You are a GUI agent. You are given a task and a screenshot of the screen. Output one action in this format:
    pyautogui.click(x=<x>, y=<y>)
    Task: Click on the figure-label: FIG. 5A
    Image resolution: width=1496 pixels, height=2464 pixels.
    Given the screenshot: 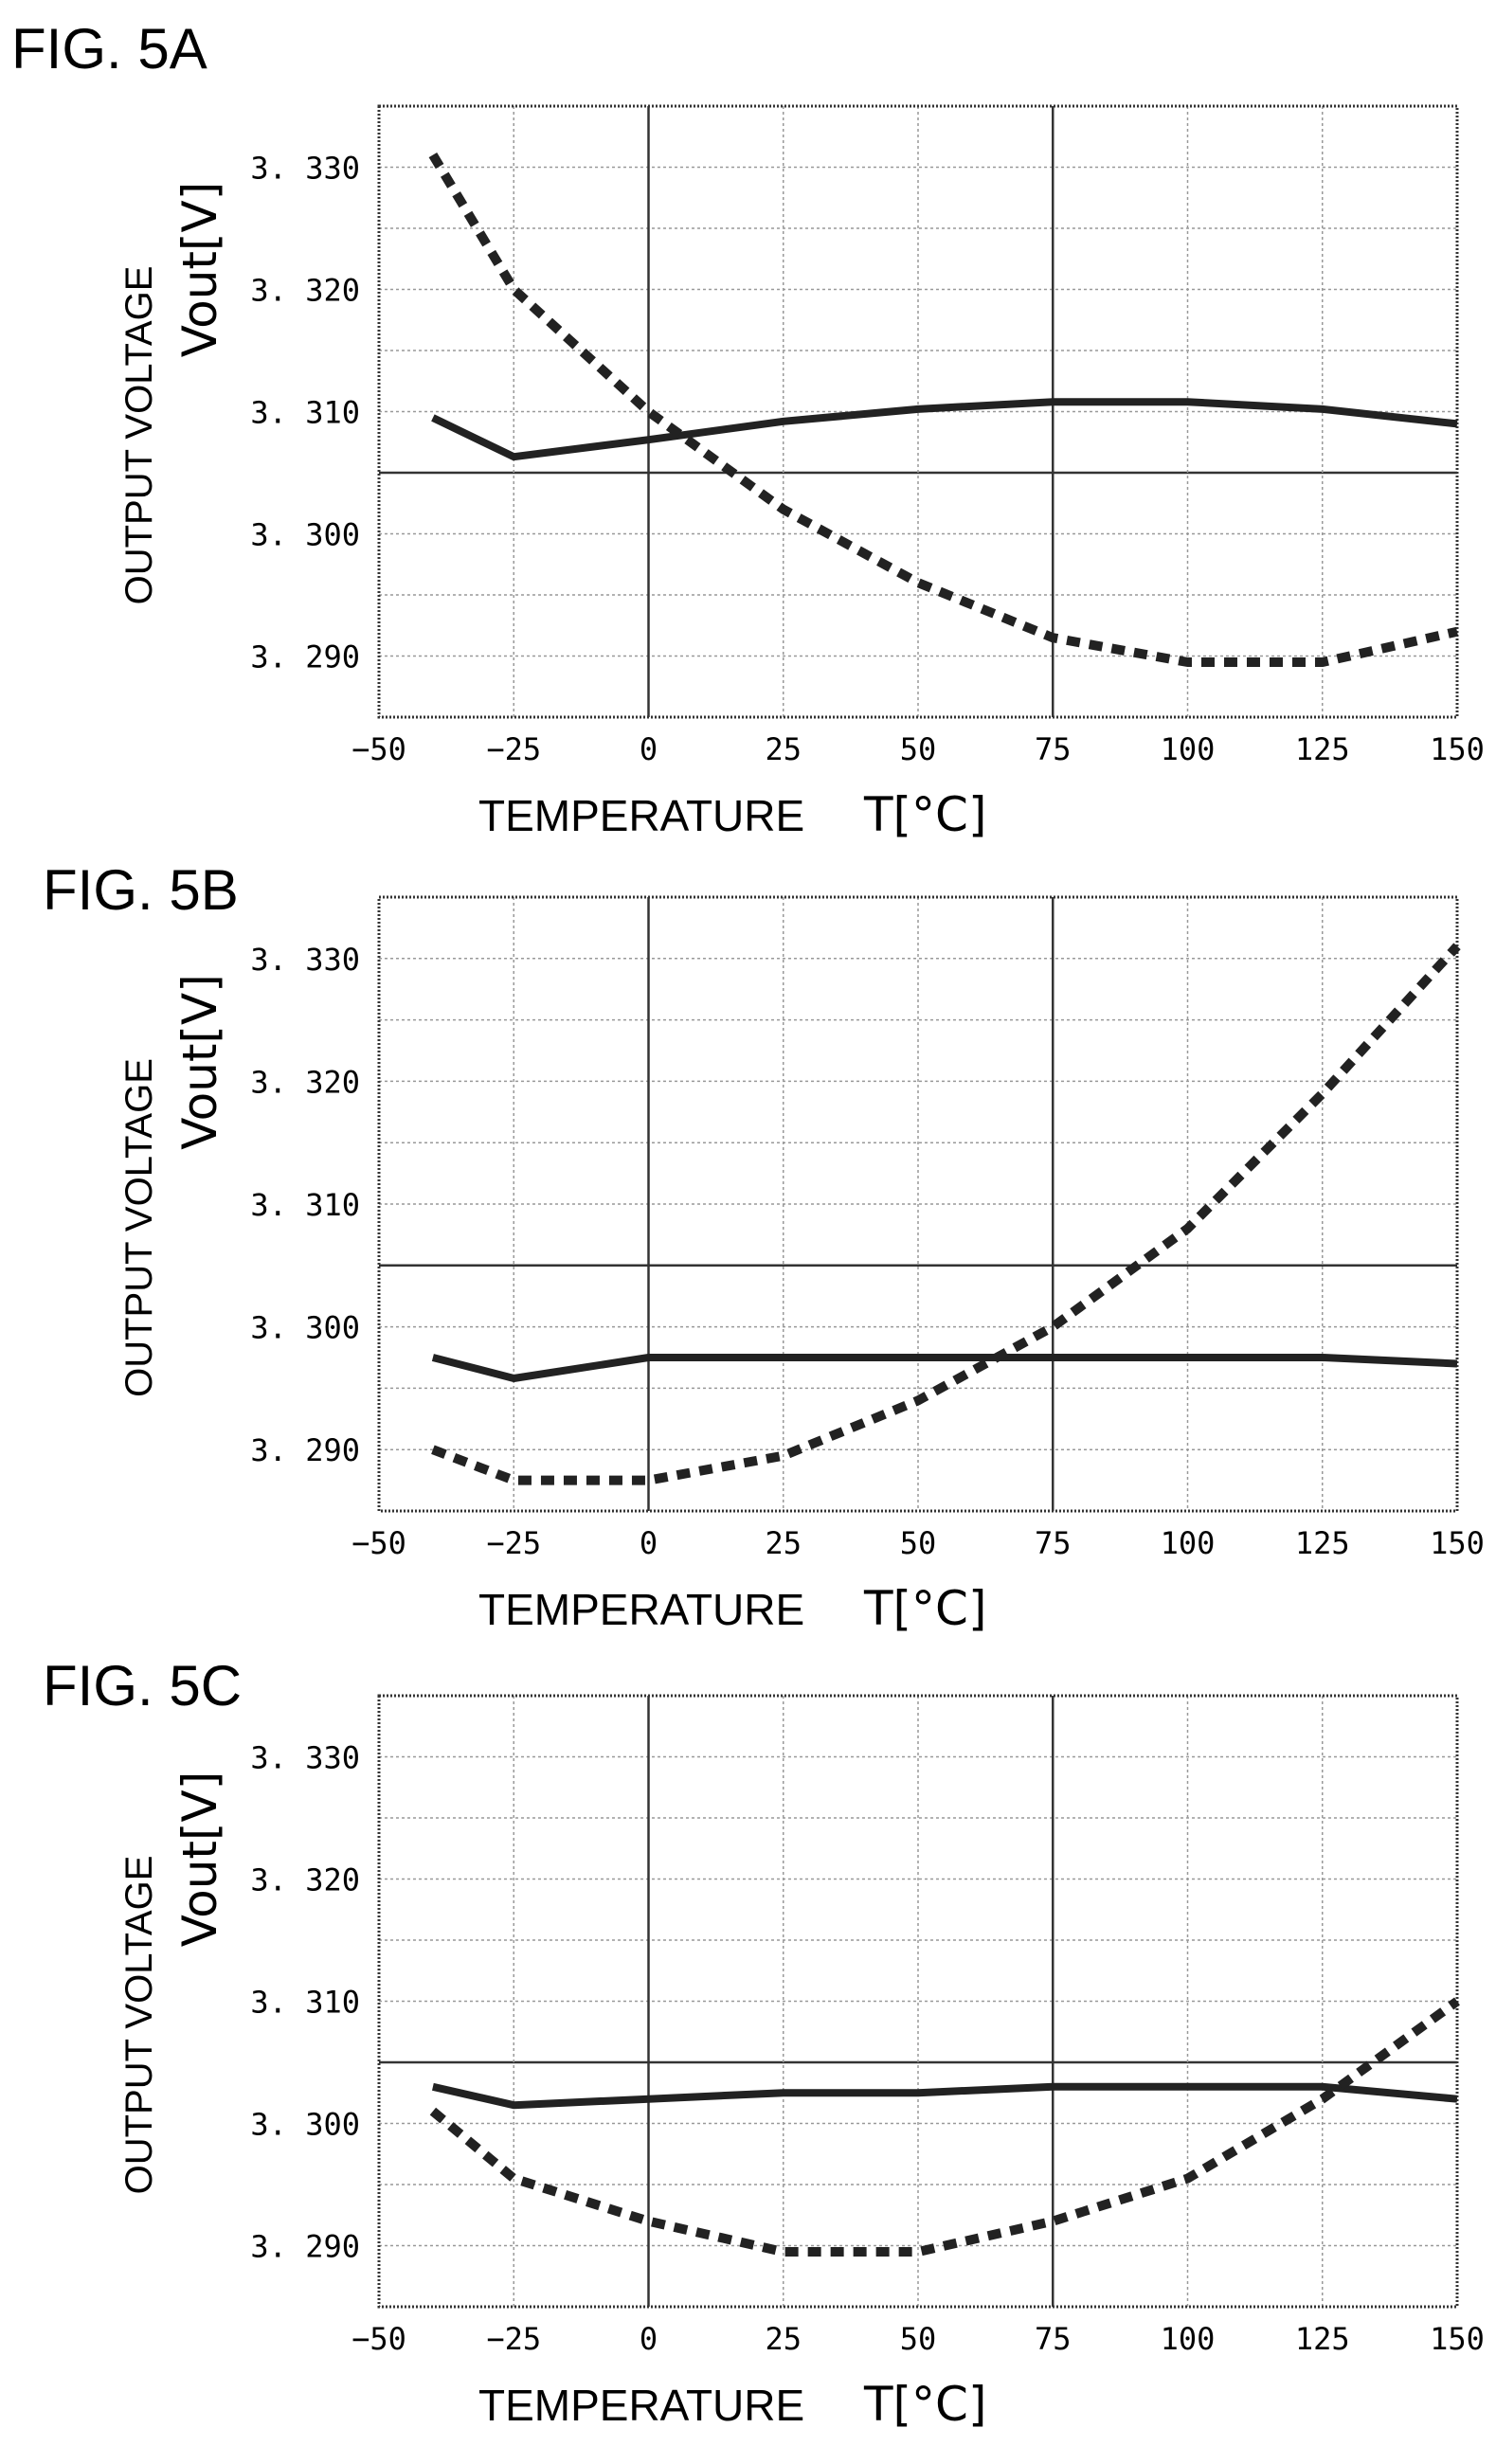 What is the action you would take?
    pyautogui.click(x=109, y=49)
    